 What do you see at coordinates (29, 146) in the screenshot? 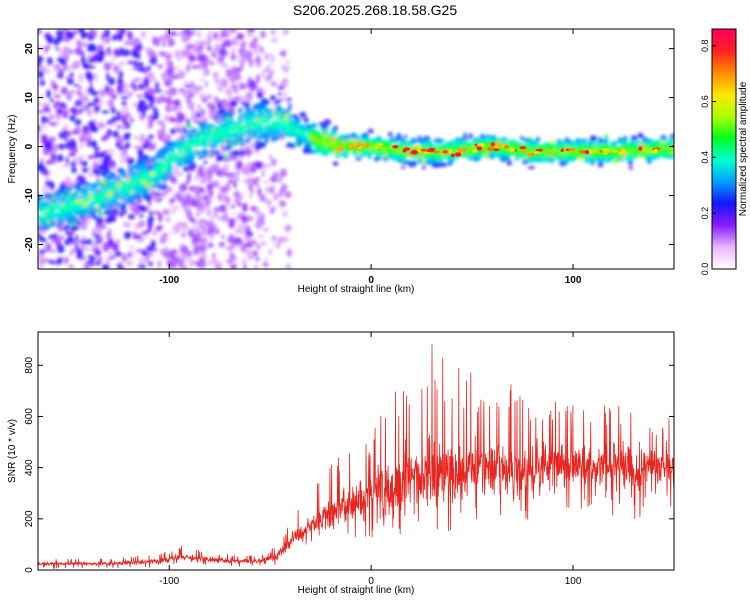
I see `spectrogram-y-tick-label: 0` at bounding box center [29, 146].